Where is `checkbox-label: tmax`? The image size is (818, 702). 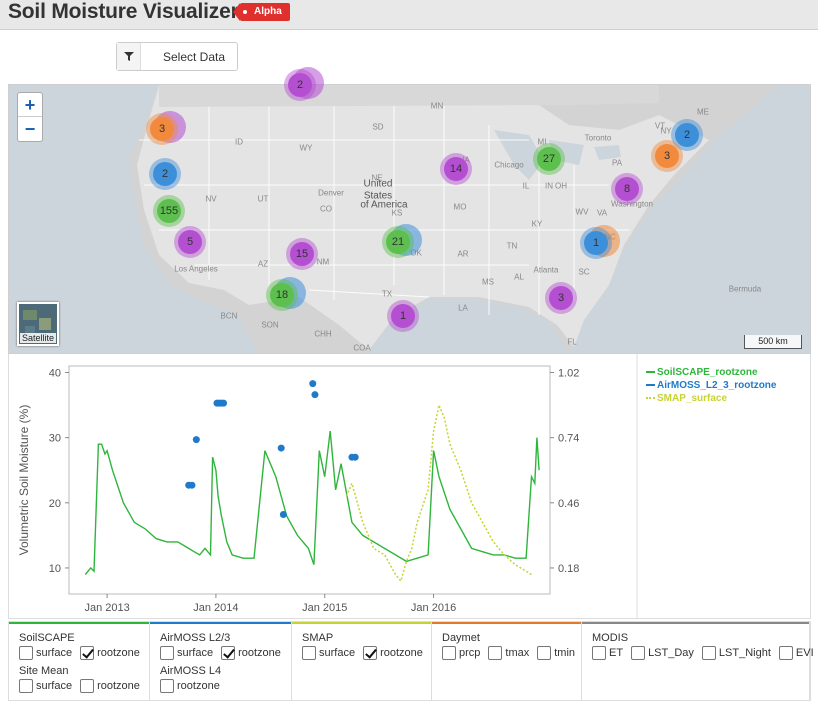 checkbox-label: tmax is located at coordinates (517, 653).